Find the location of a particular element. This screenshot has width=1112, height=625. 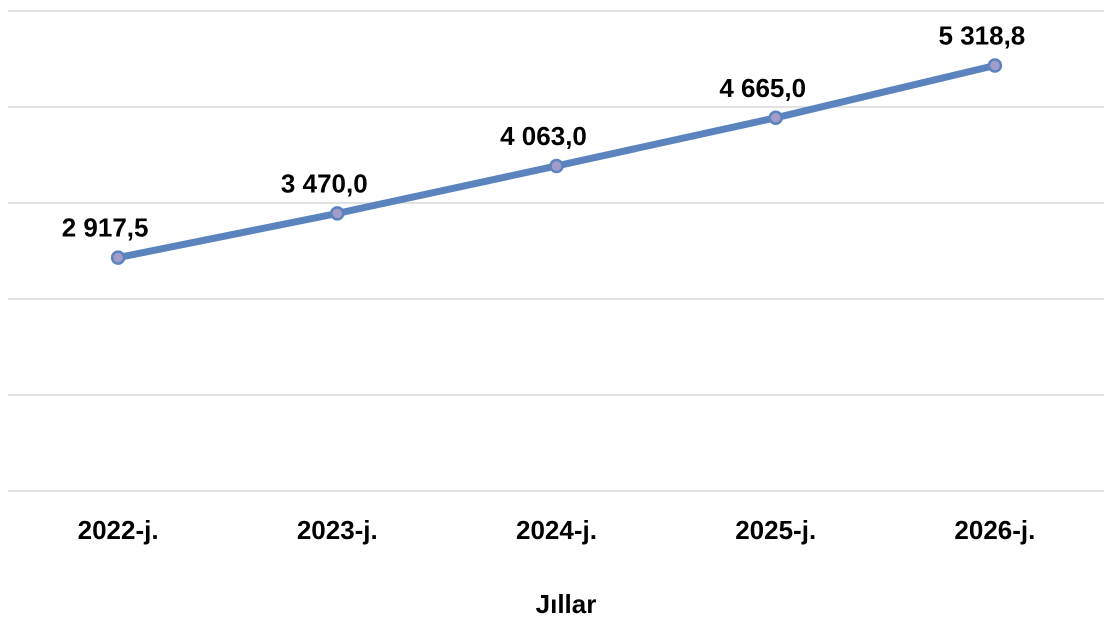

data-label: 2 917,5 is located at coordinates (105, 228).